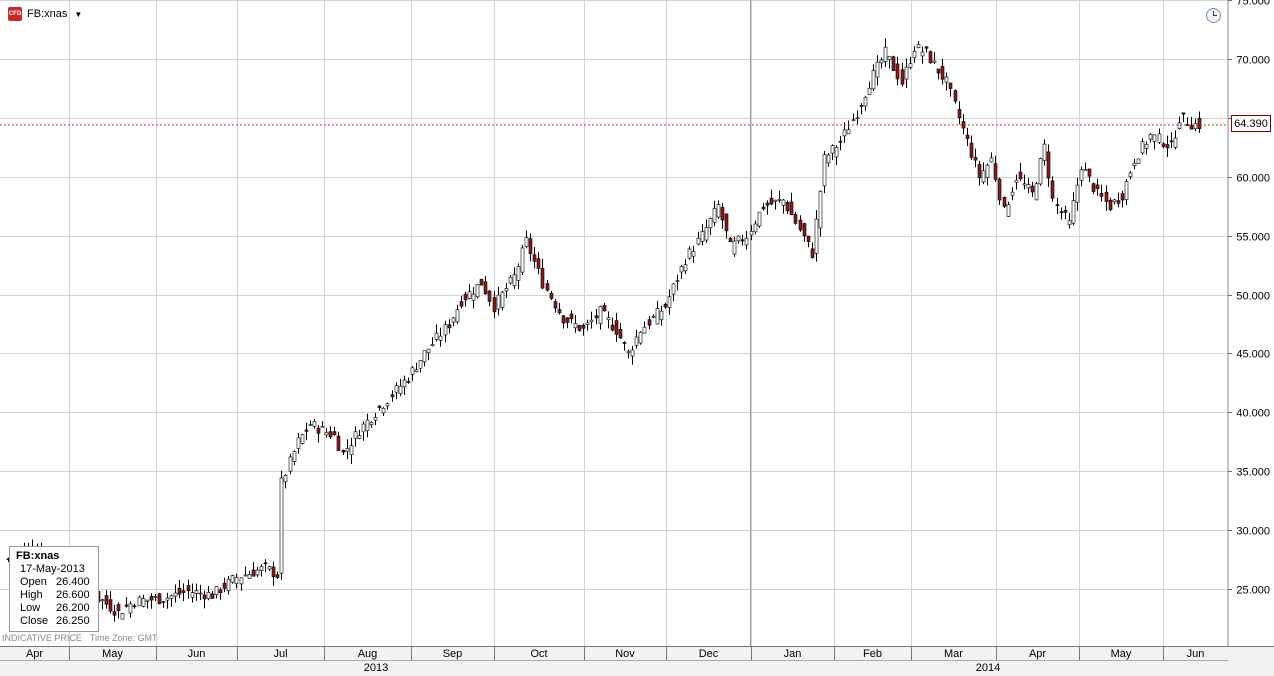  Describe the element at coordinates (1213, 15) in the screenshot. I see `clock-icon` at that location.